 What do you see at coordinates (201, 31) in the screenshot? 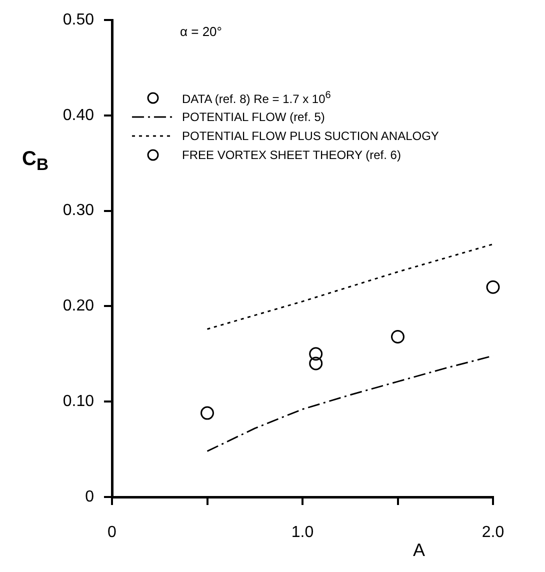
I see `annotation: α = 20°` at bounding box center [201, 31].